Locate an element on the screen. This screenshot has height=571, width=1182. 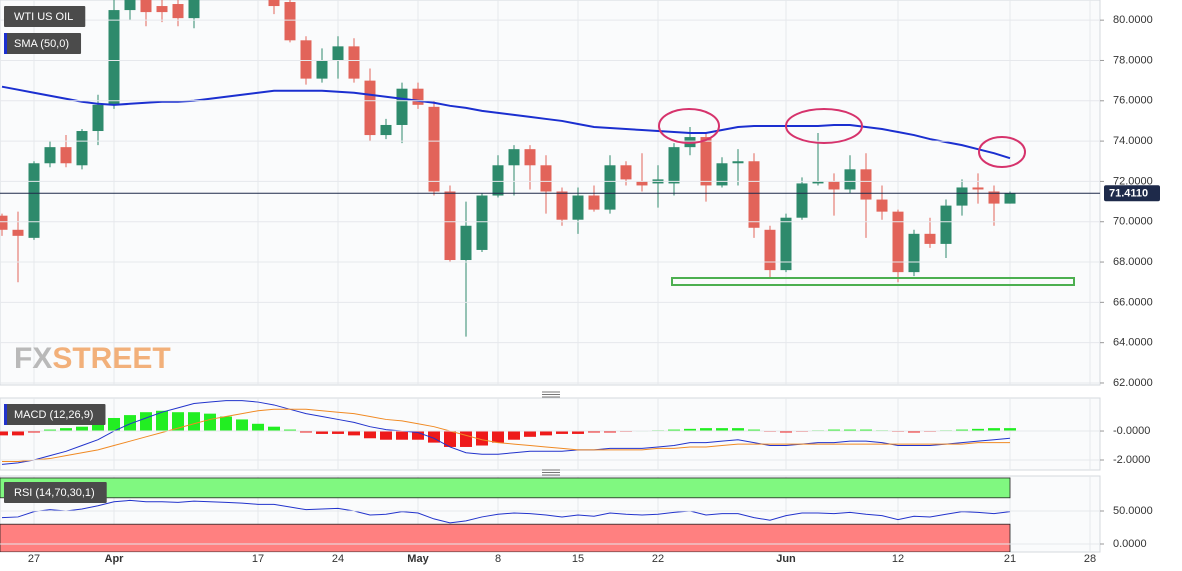
x-tick-label: 8 is located at coordinates (498, 559).